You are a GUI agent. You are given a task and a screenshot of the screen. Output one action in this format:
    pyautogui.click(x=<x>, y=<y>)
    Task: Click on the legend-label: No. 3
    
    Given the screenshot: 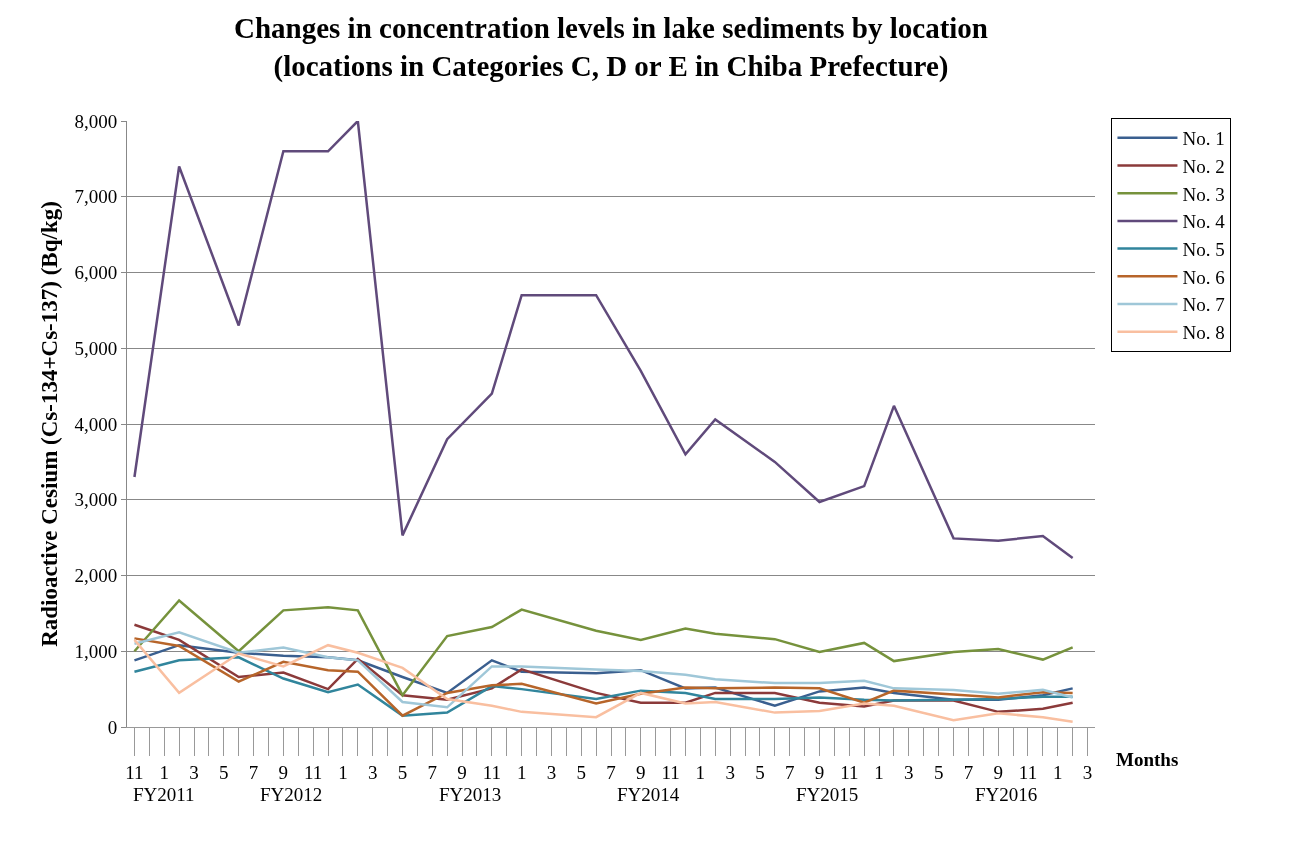 What is the action you would take?
    pyautogui.click(x=1203, y=194)
    